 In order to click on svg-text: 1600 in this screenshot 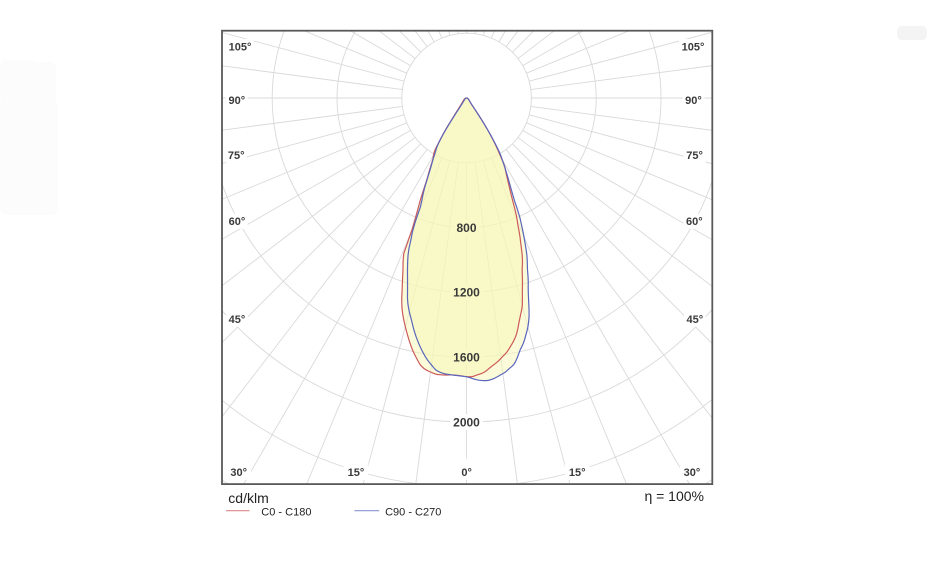, I will do `click(466, 358)`.